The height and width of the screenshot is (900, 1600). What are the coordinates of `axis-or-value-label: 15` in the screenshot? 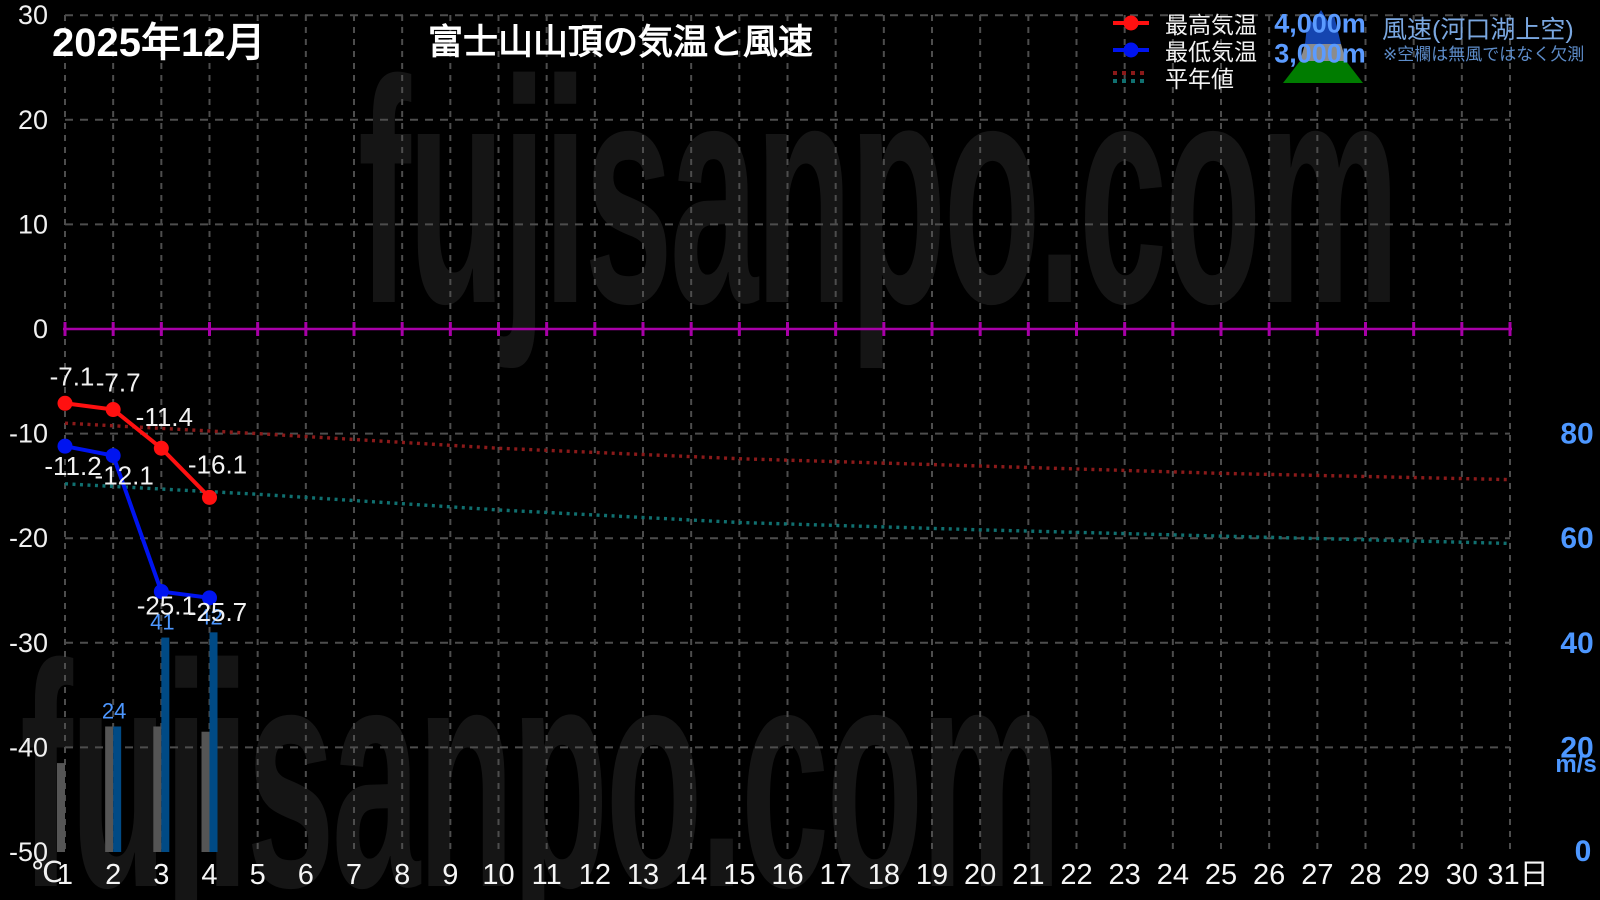 It's located at (739, 875).